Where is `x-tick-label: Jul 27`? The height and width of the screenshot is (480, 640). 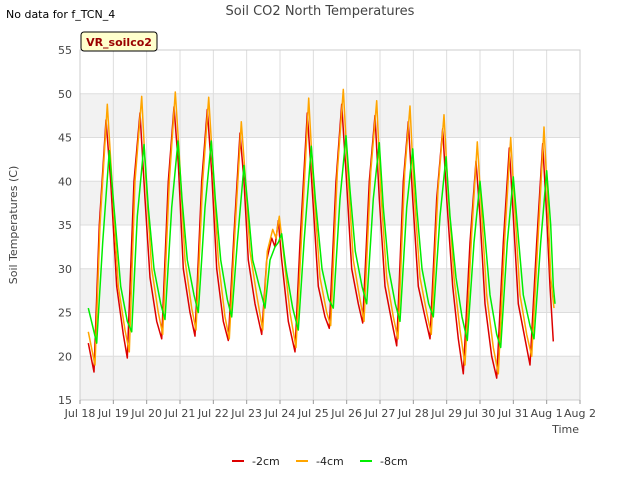 x-tick-label: Jul 27 is located at coordinates (380, 413).